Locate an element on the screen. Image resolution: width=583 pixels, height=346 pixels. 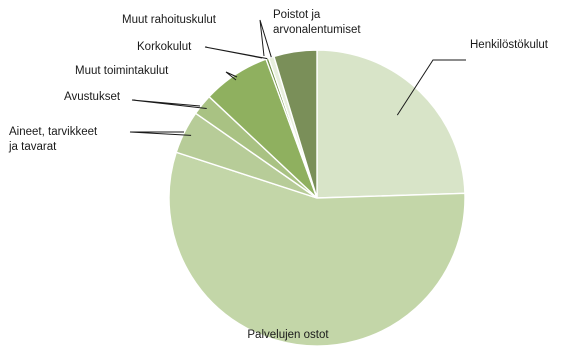
slice-label-poistot: Poistot ja arvonalentumiset is located at coordinates (317, 22).